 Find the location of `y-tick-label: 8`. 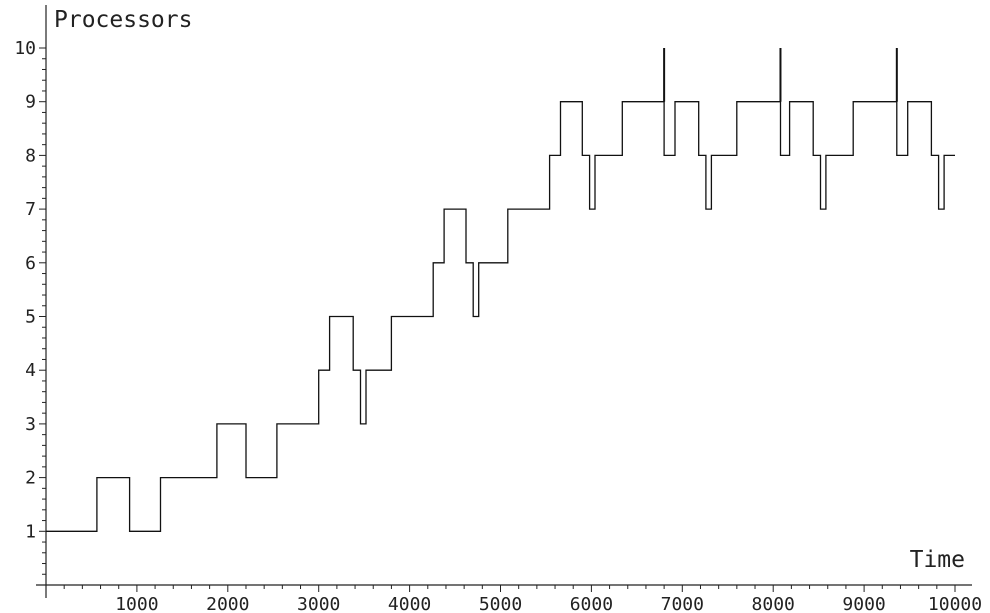

y-tick-label: 8 is located at coordinates (30, 155).